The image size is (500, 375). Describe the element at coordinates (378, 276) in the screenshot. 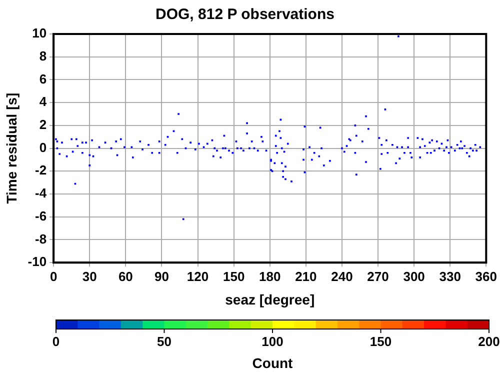

I see `x-tick-label: 270` at that location.